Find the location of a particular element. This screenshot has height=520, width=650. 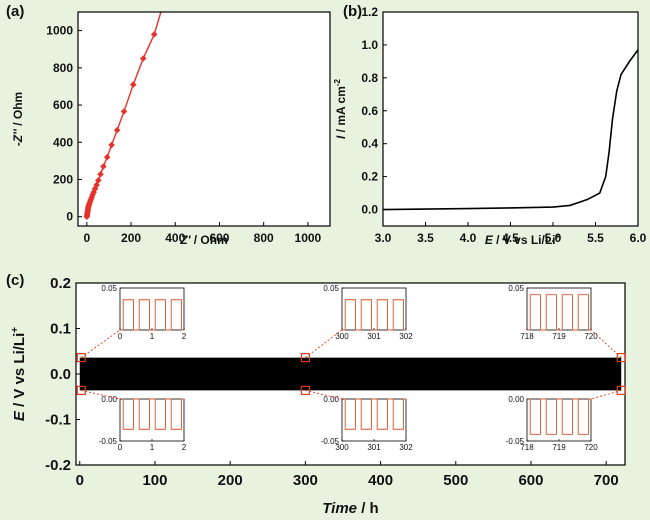

panel-c-x-tick-label: 200 is located at coordinates (230, 480).